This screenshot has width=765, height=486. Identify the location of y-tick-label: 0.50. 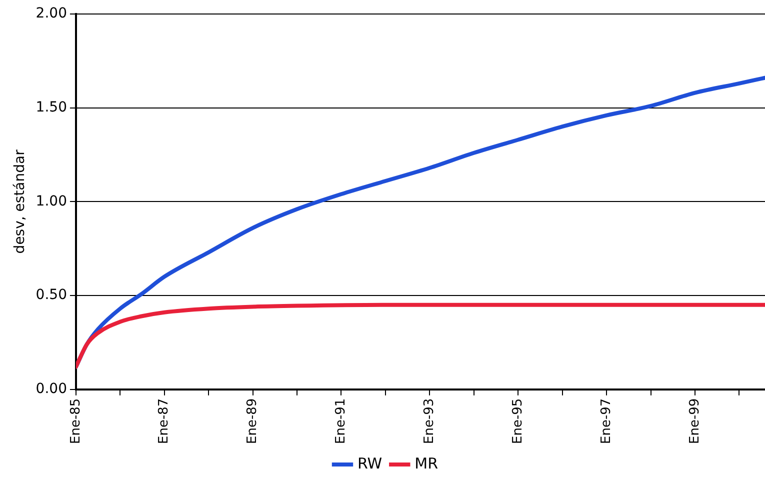
(51, 295).